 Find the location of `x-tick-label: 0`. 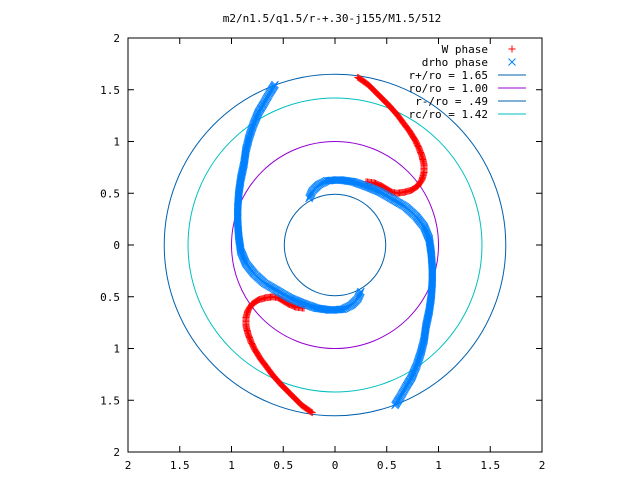

x-tick-label: 0 is located at coordinates (335, 465).